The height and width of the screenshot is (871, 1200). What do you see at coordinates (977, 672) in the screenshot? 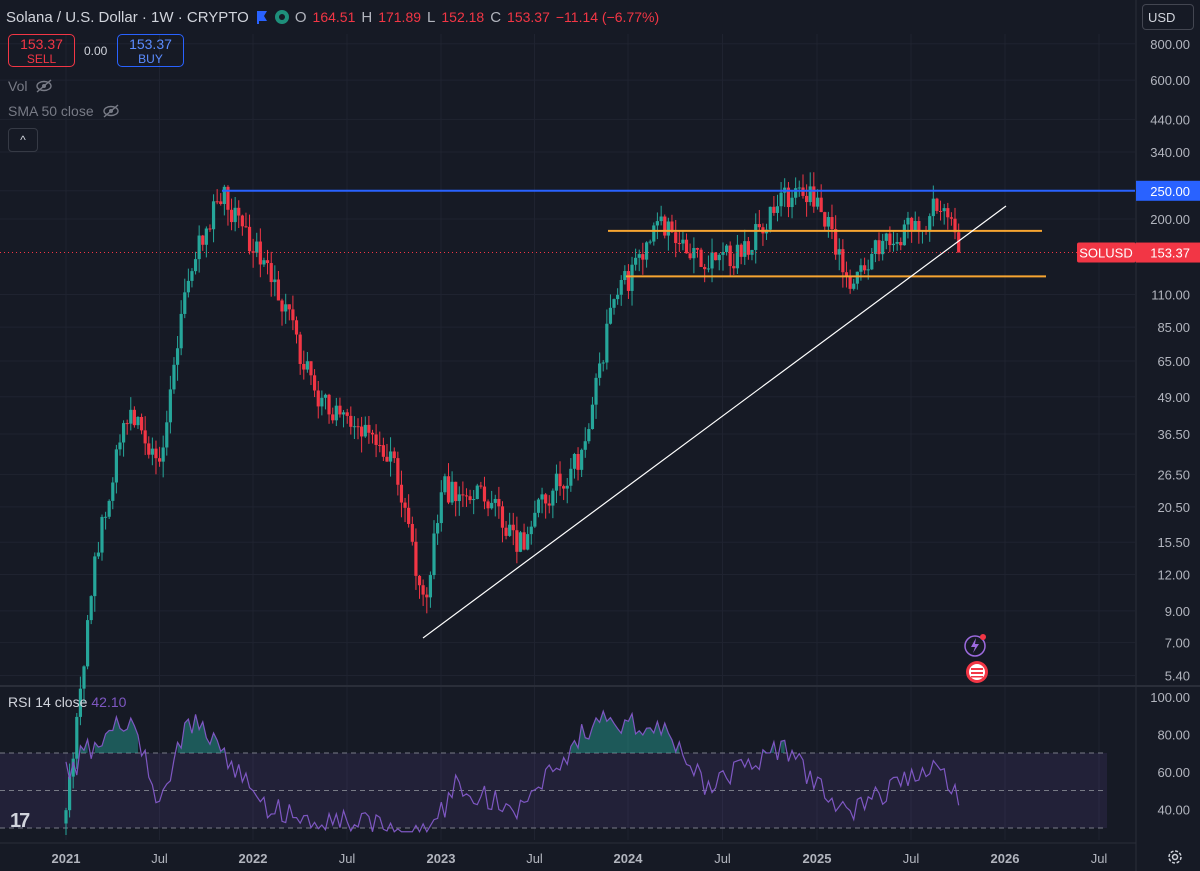
I see `us-flag-icon` at bounding box center [977, 672].